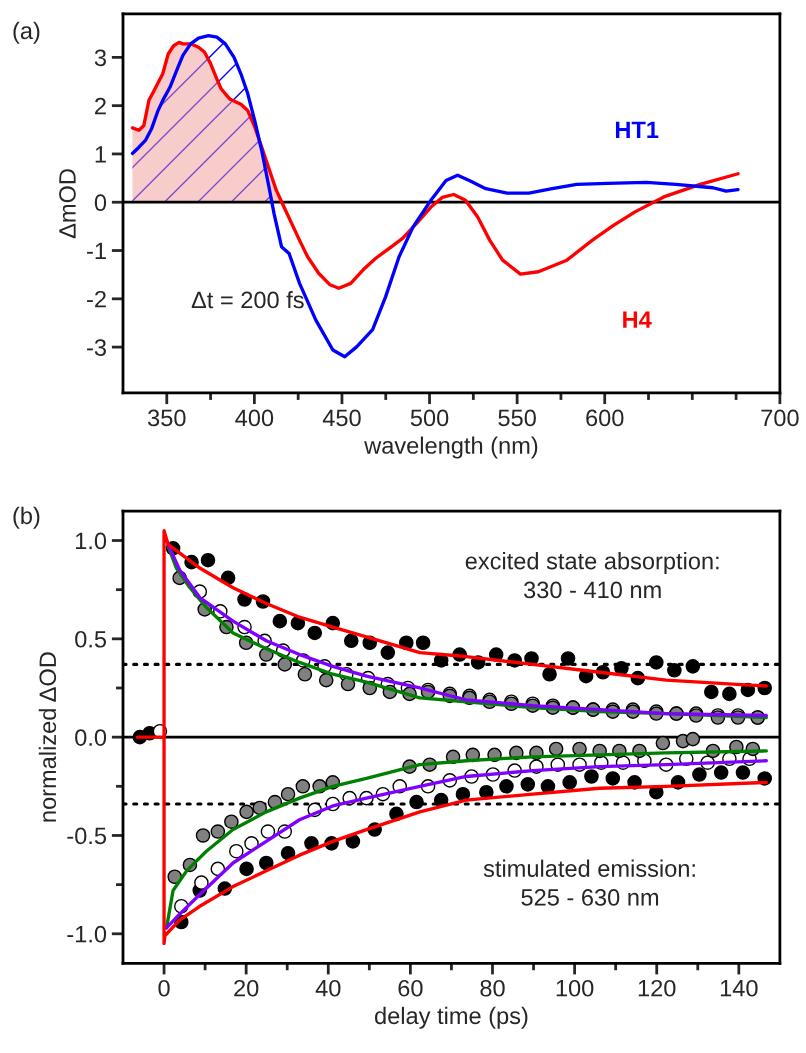  Describe the element at coordinates (451, 1017) in the screenshot. I see `x-axis-title: delay time (ps)` at that location.